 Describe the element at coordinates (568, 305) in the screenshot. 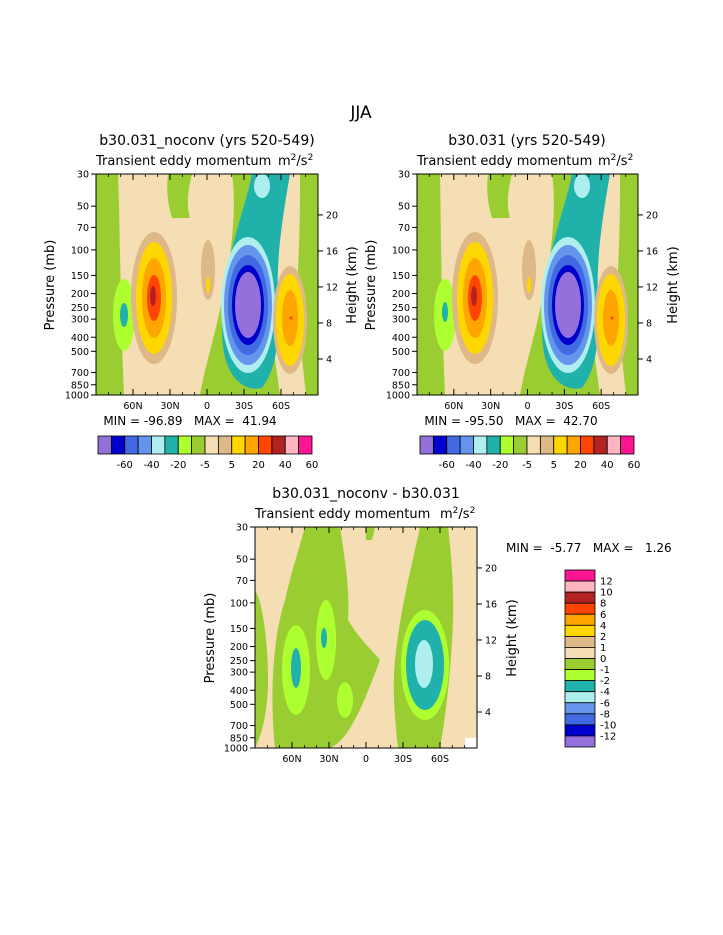

I see `contour-purple` at that location.